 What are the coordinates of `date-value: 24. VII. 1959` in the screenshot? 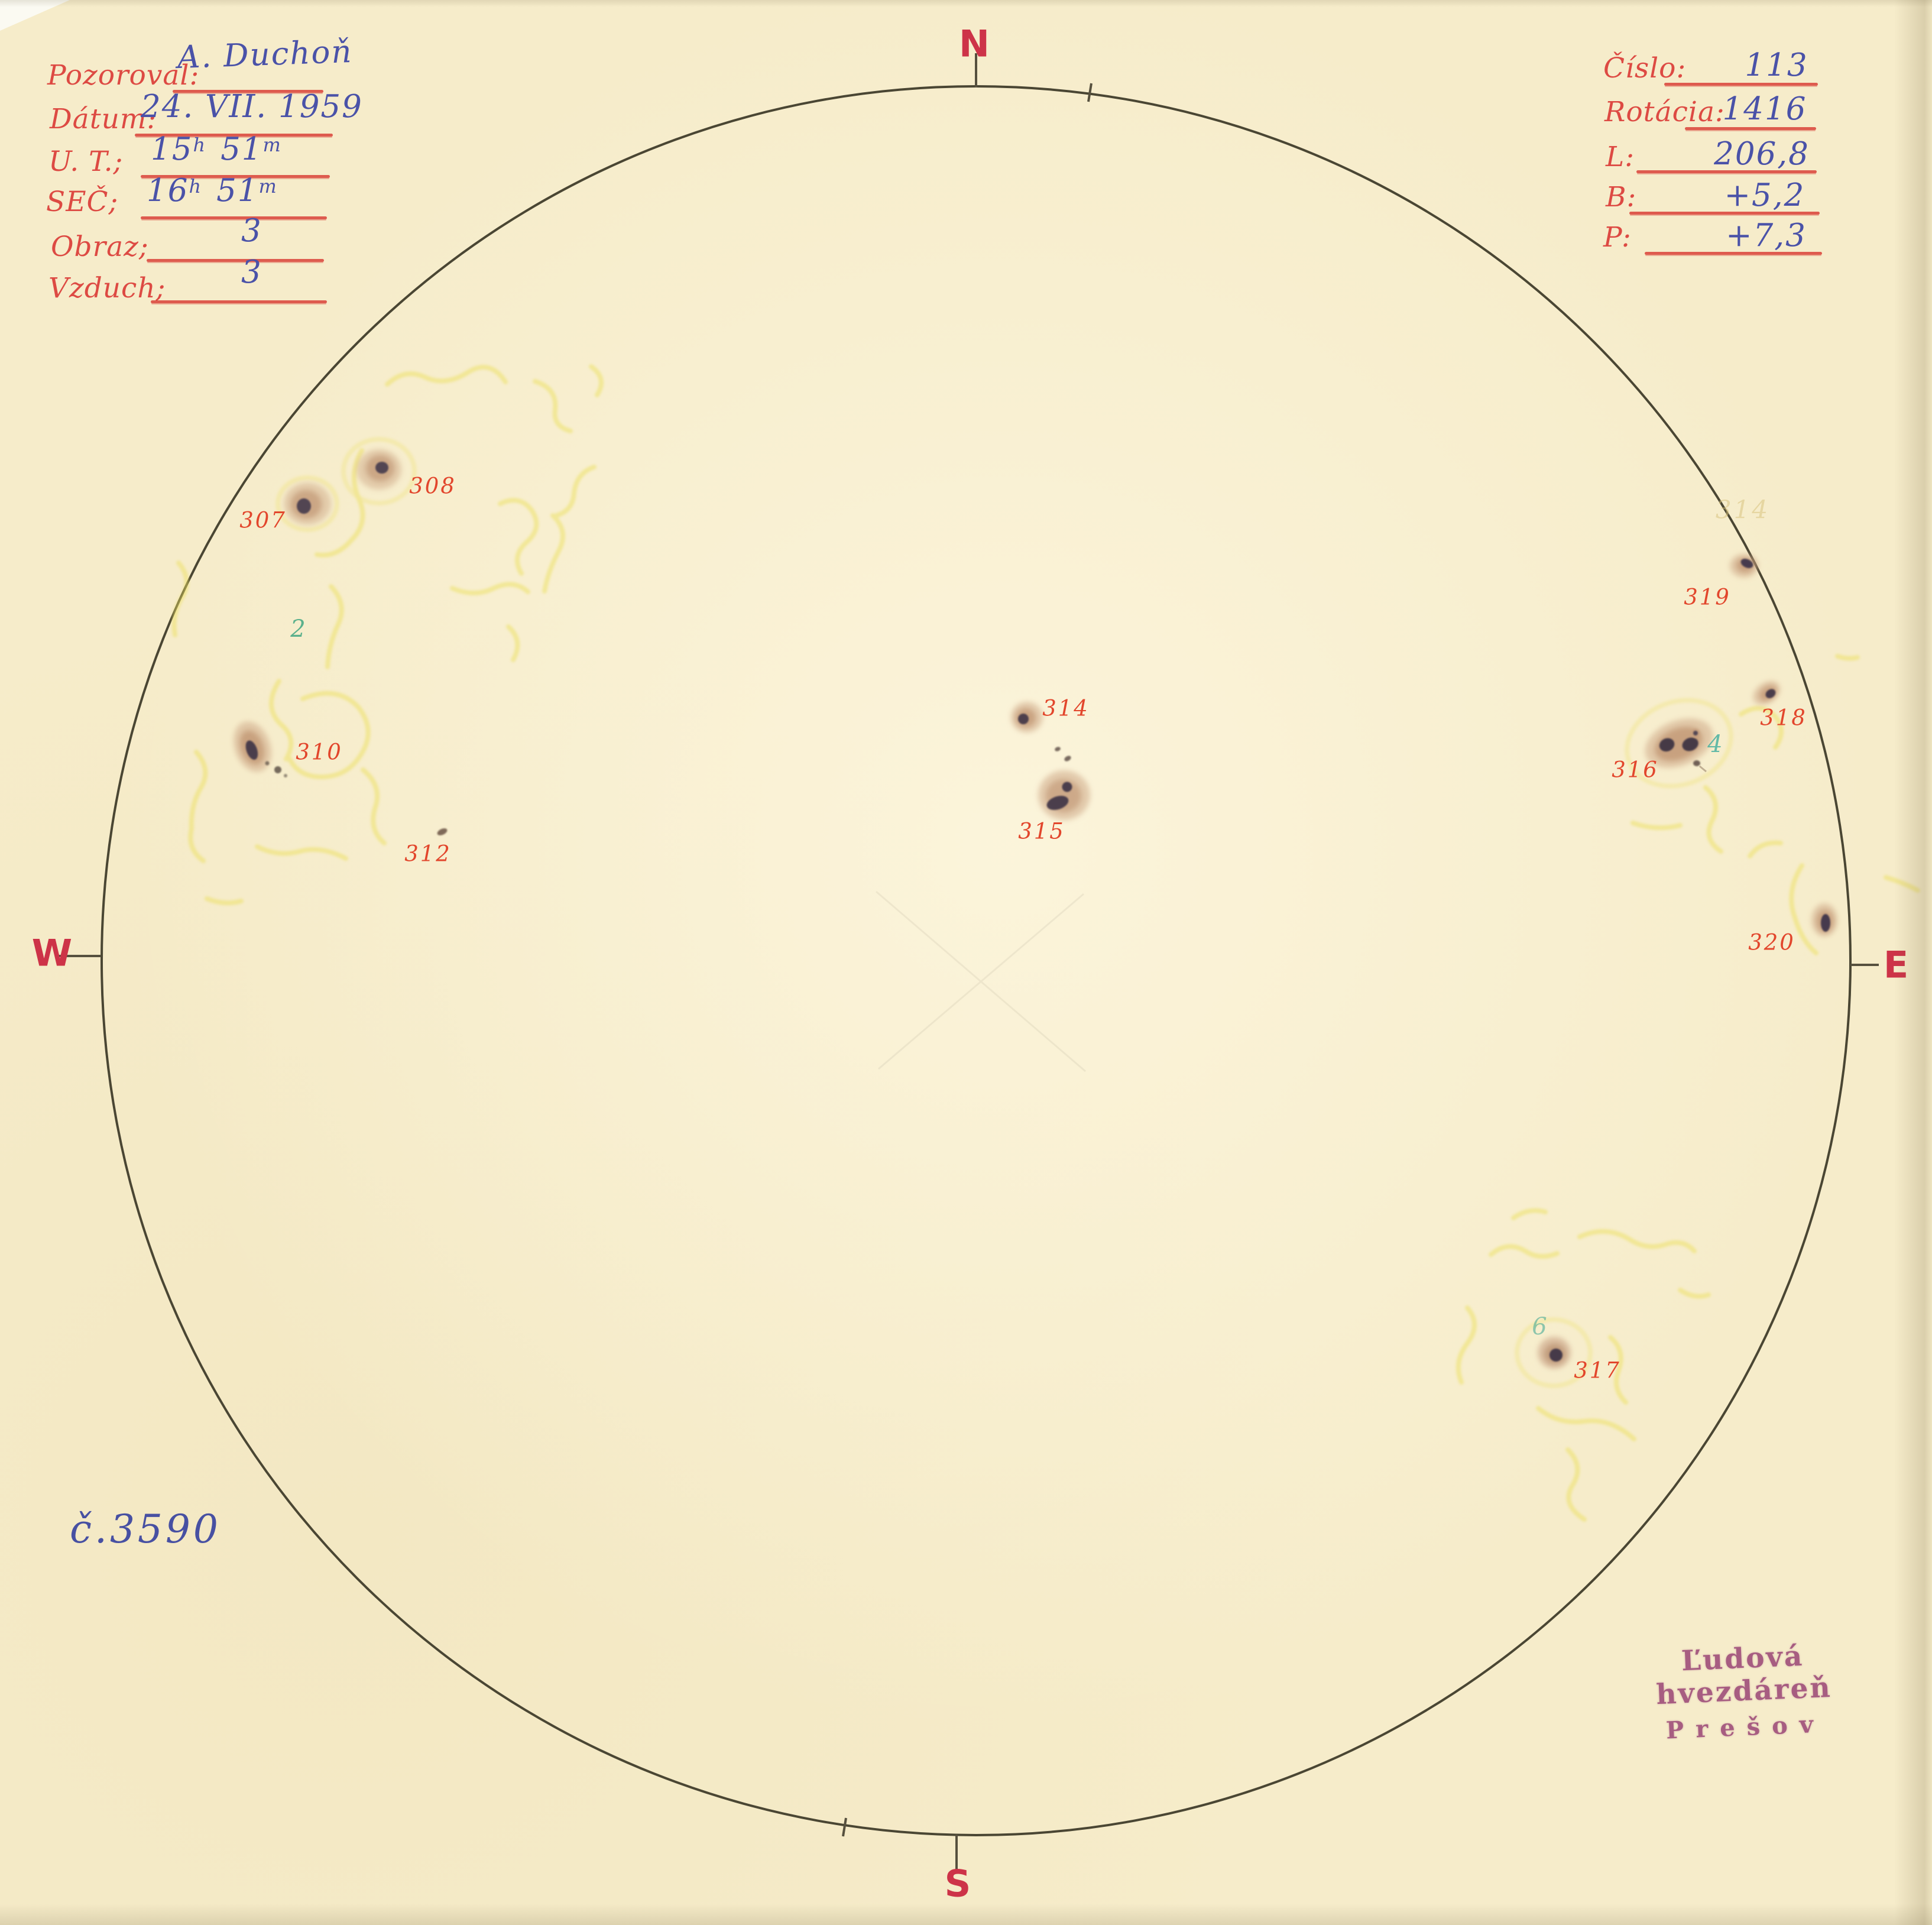 It's located at (252, 107).